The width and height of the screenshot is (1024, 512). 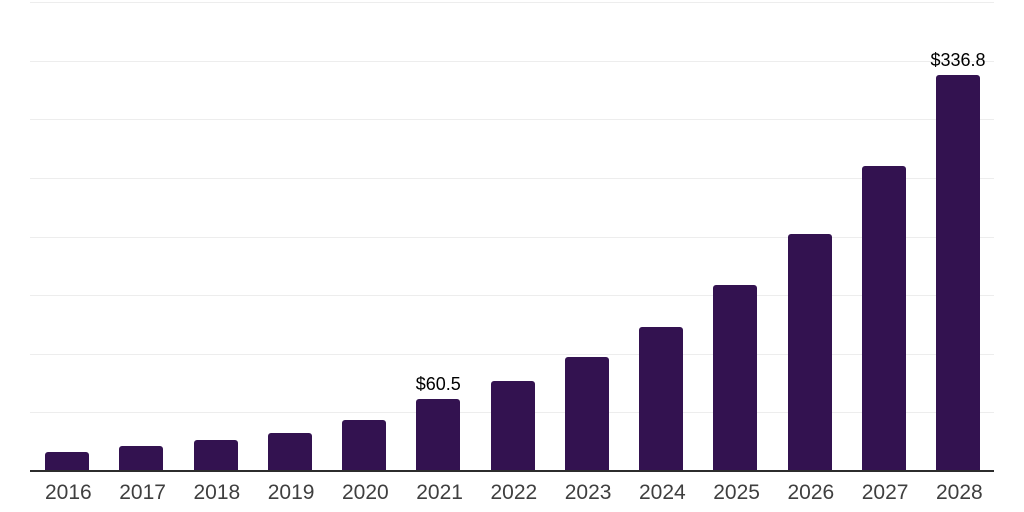 I want to click on bar-2021, so click(x=438, y=434).